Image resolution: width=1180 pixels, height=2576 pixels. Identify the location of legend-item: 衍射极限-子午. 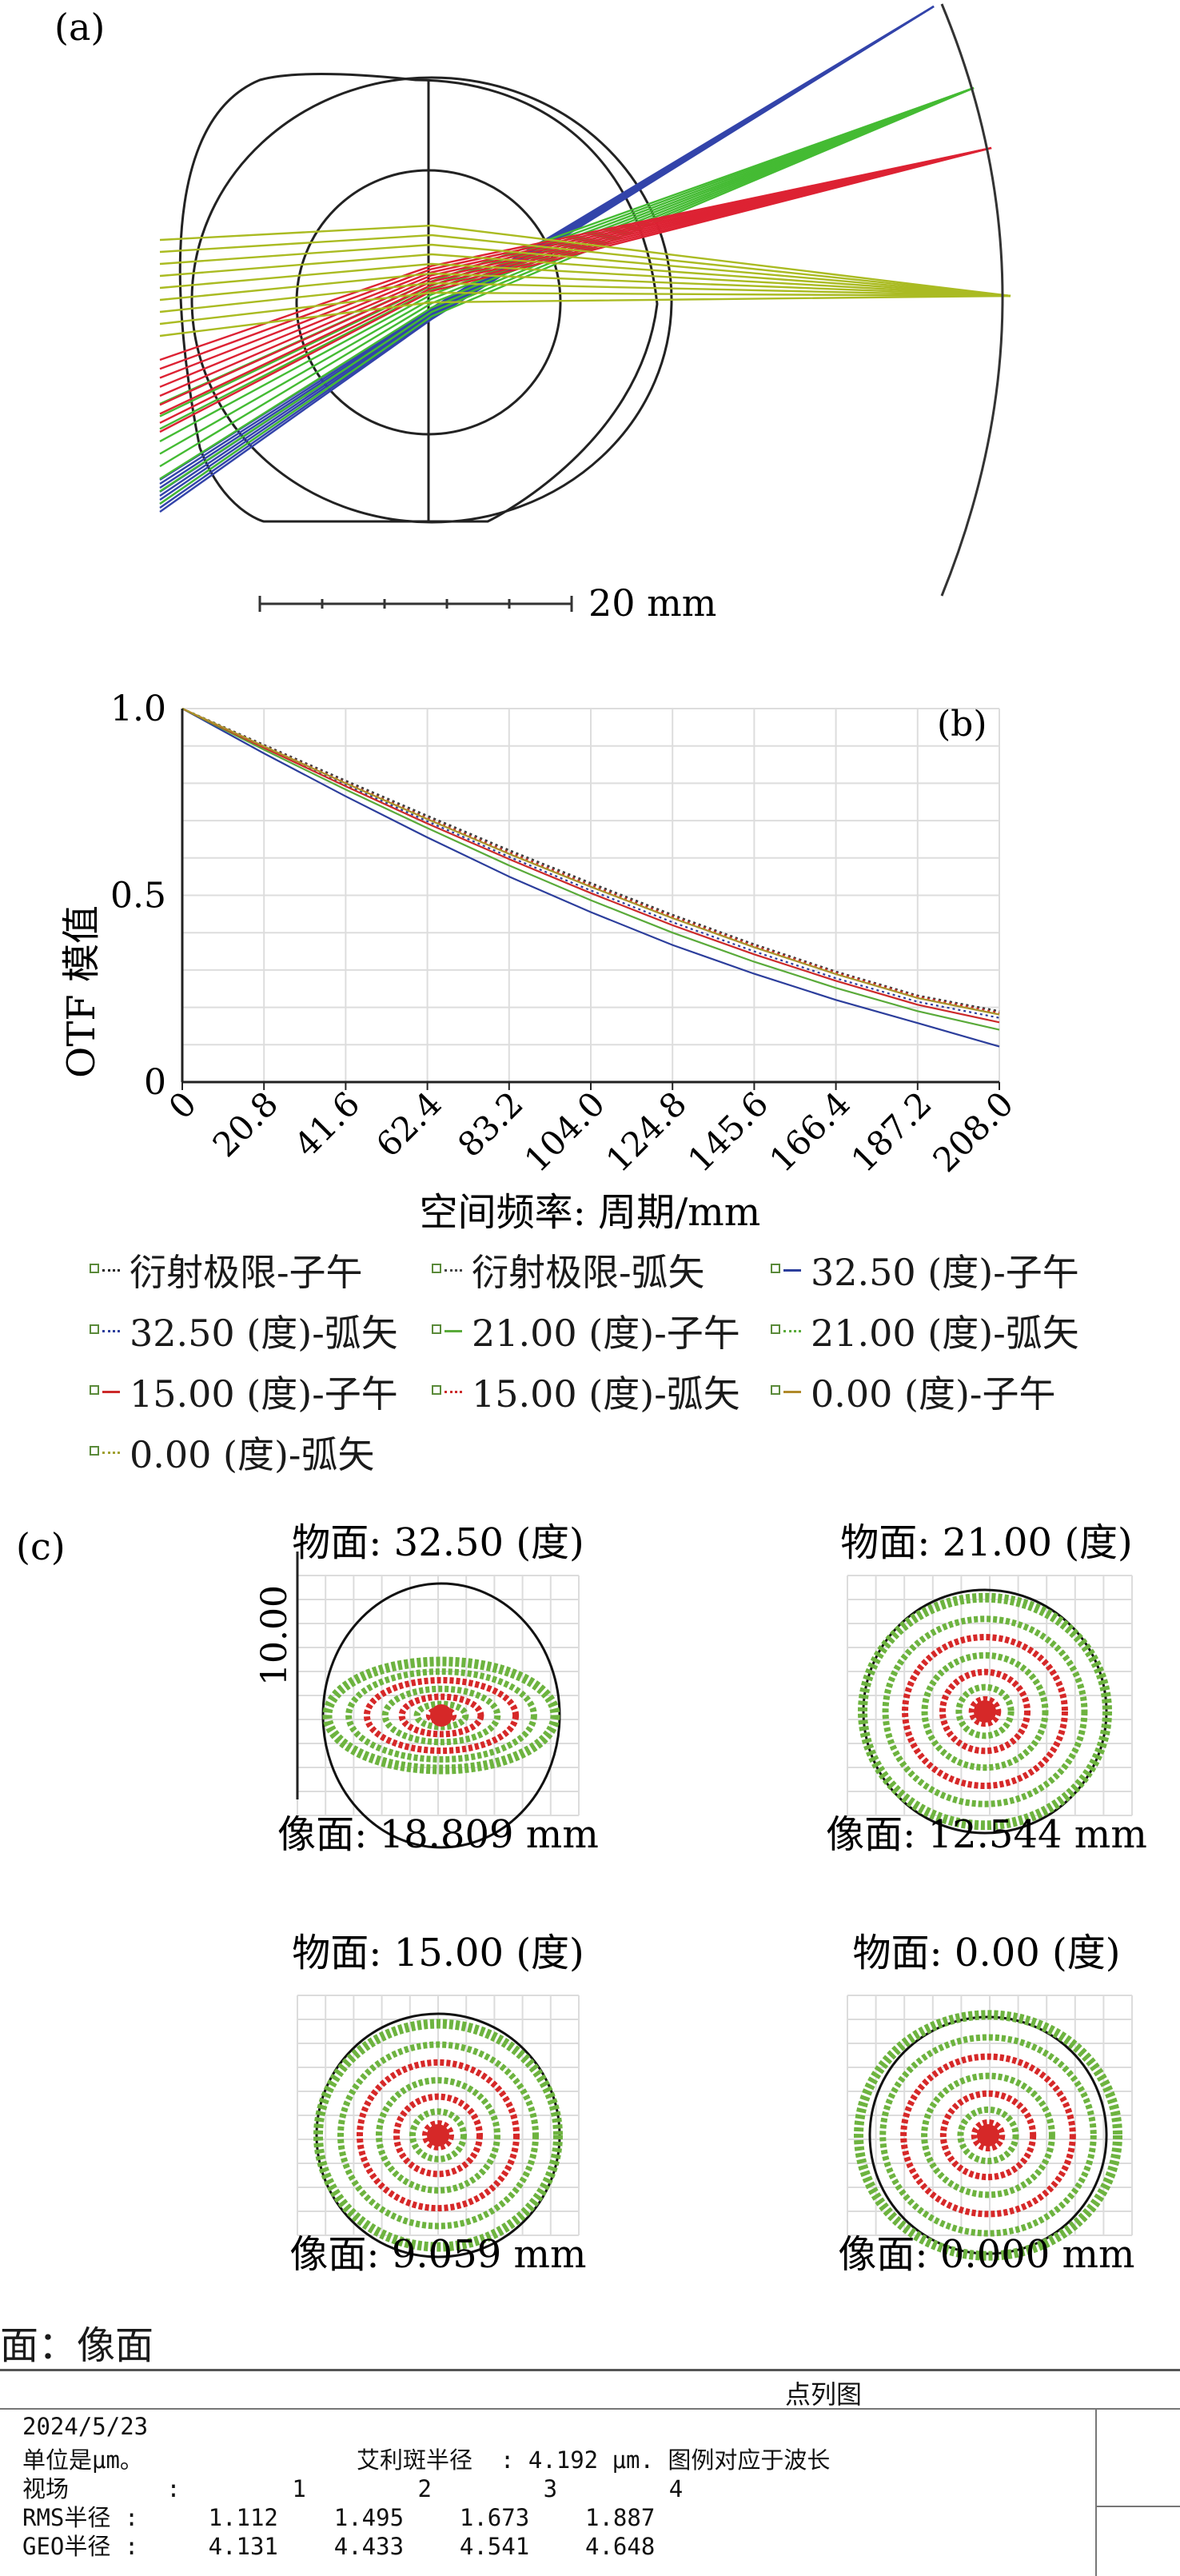
(226, 1270).